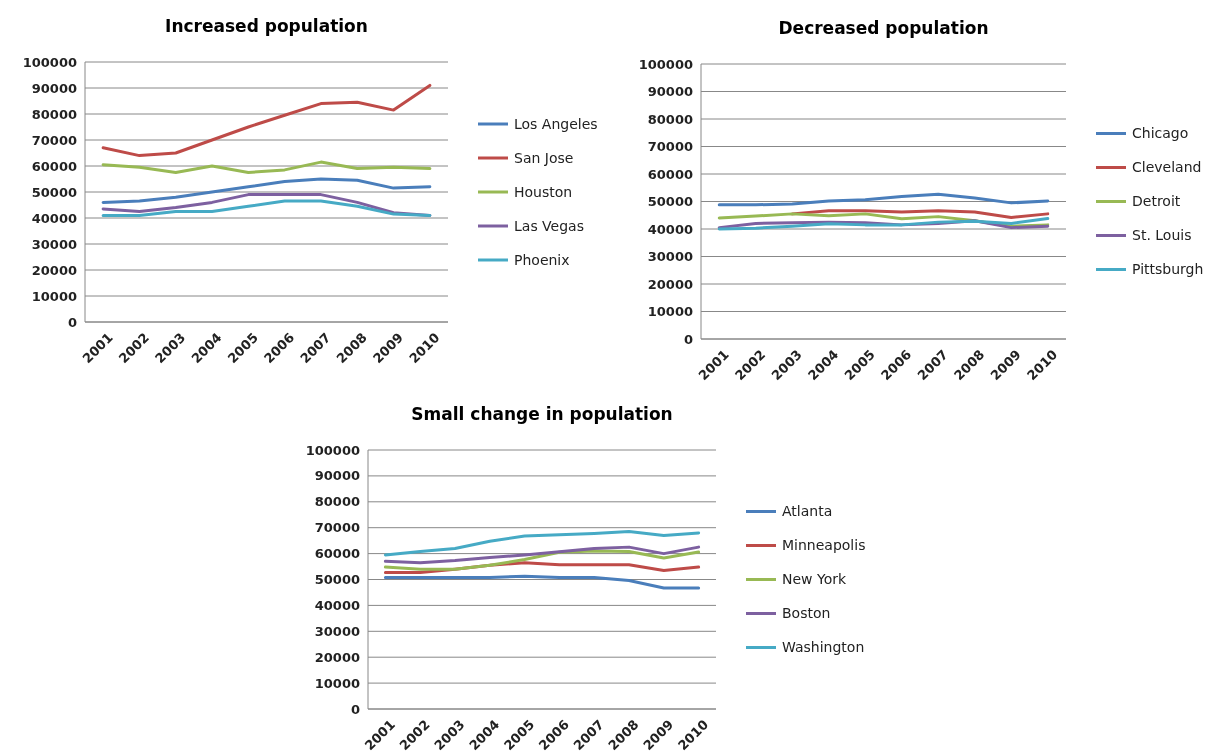  Describe the element at coordinates (543, 191) in the screenshot. I see `legend-label: Houston` at that location.